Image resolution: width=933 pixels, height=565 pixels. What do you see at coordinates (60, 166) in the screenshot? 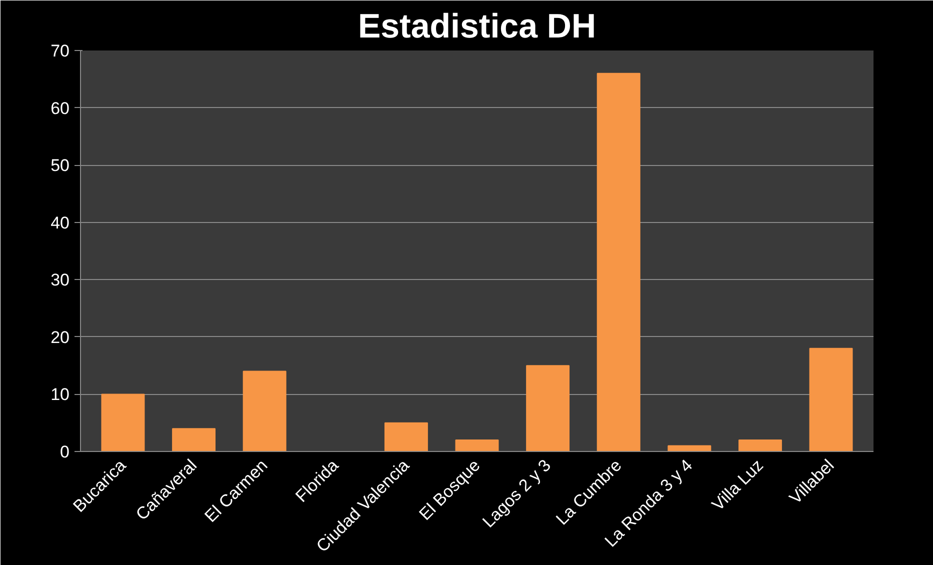
I see `y-tick-label: 50` at bounding box center [60, 166].